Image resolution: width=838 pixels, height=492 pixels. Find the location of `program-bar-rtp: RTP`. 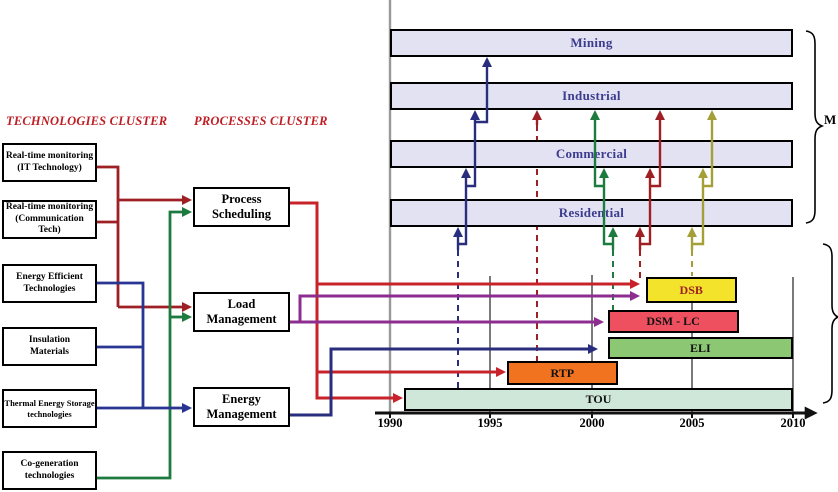

program-bar-rtp: RTP is located at coordinates (562, 373).